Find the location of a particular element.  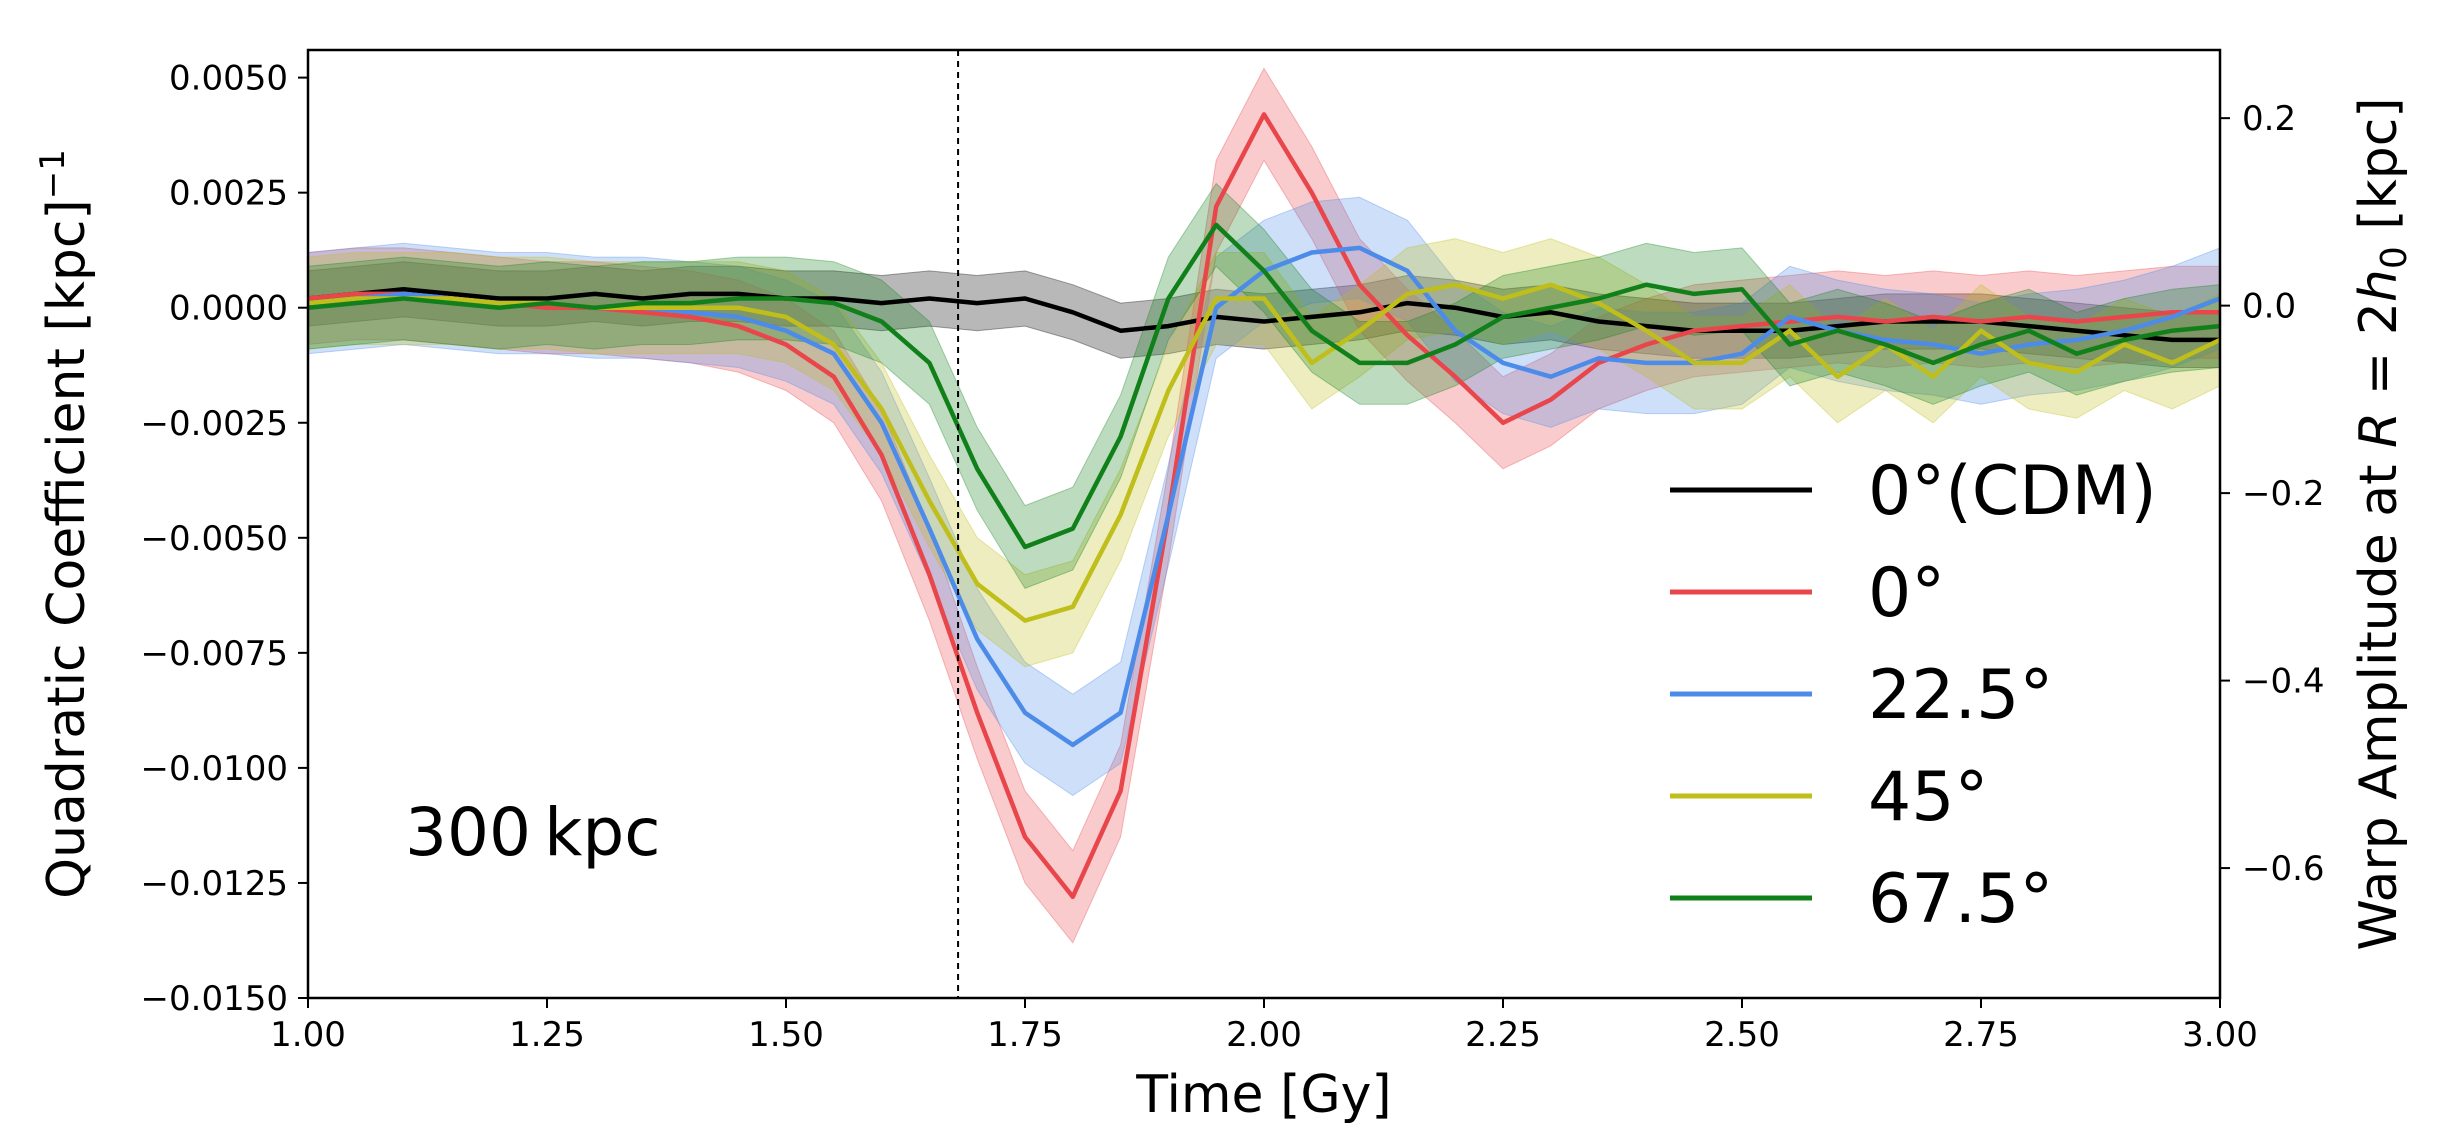

y-axis-label: Quadratic Coefficient [kpc]−1 is located at coordinates (65, 524).